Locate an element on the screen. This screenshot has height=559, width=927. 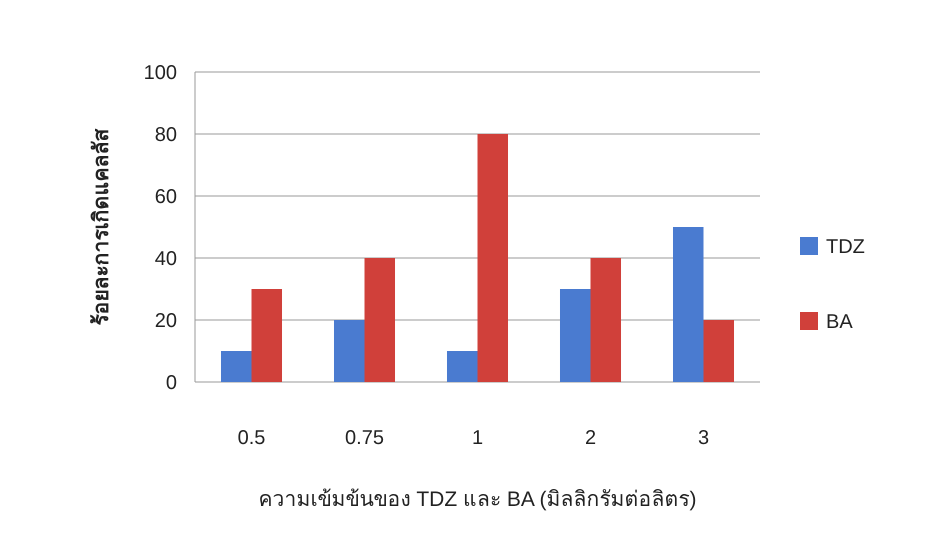
x-tick-label: 0.5 is located at coordinates (252, 438).